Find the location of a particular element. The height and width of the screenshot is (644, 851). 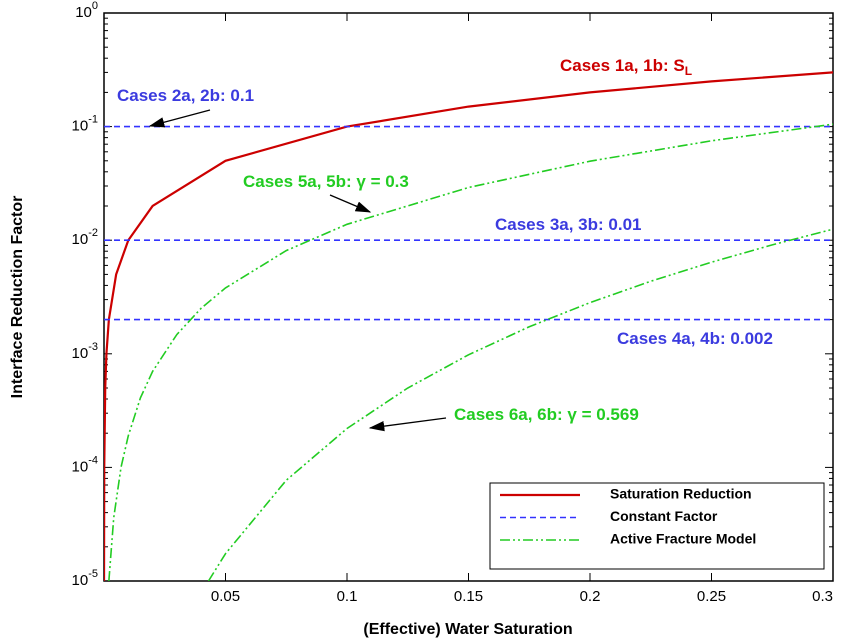

y-tick-label: 10⁻³ is located at coordinates (85, 351).